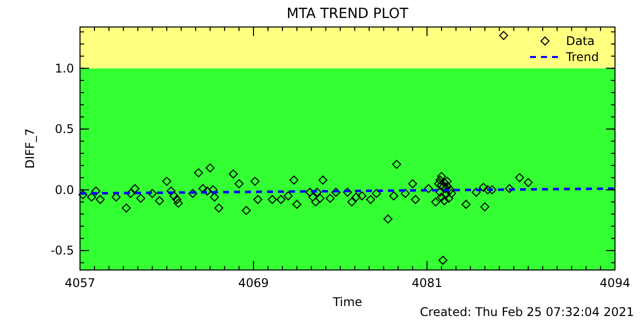 This screenshot has width=640, height=320. Describe the element at coordinates (582, 57) in the screenshot. I see `legend-label: Trend` at that location.